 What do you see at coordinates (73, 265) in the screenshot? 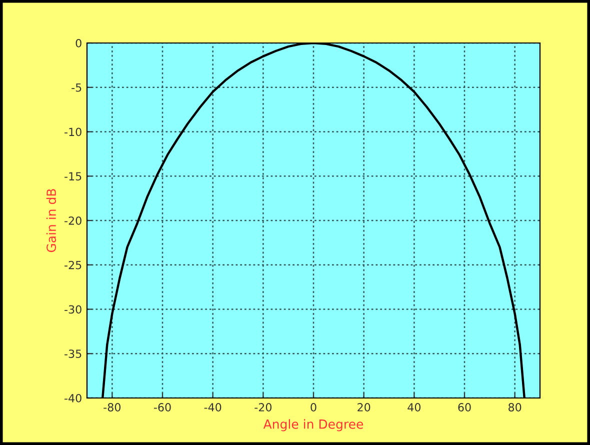
I see `y-tick-label: -25` at bounding box center [73, 265].